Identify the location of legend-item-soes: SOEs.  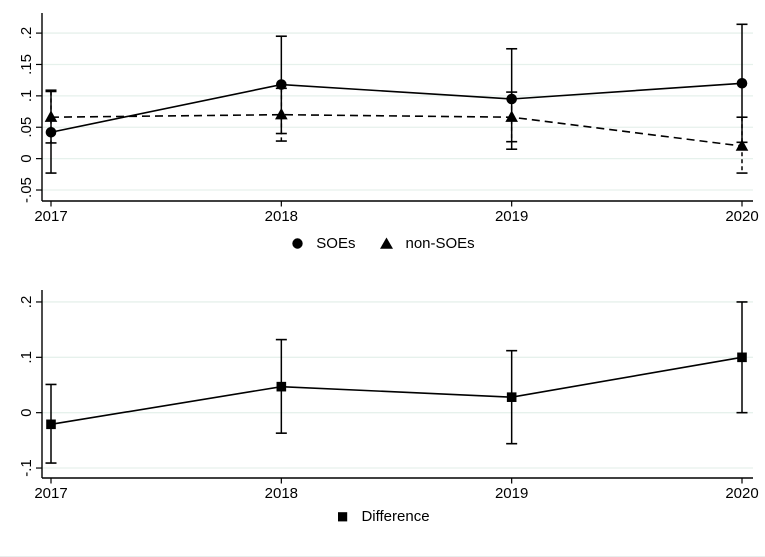
(322, 243).